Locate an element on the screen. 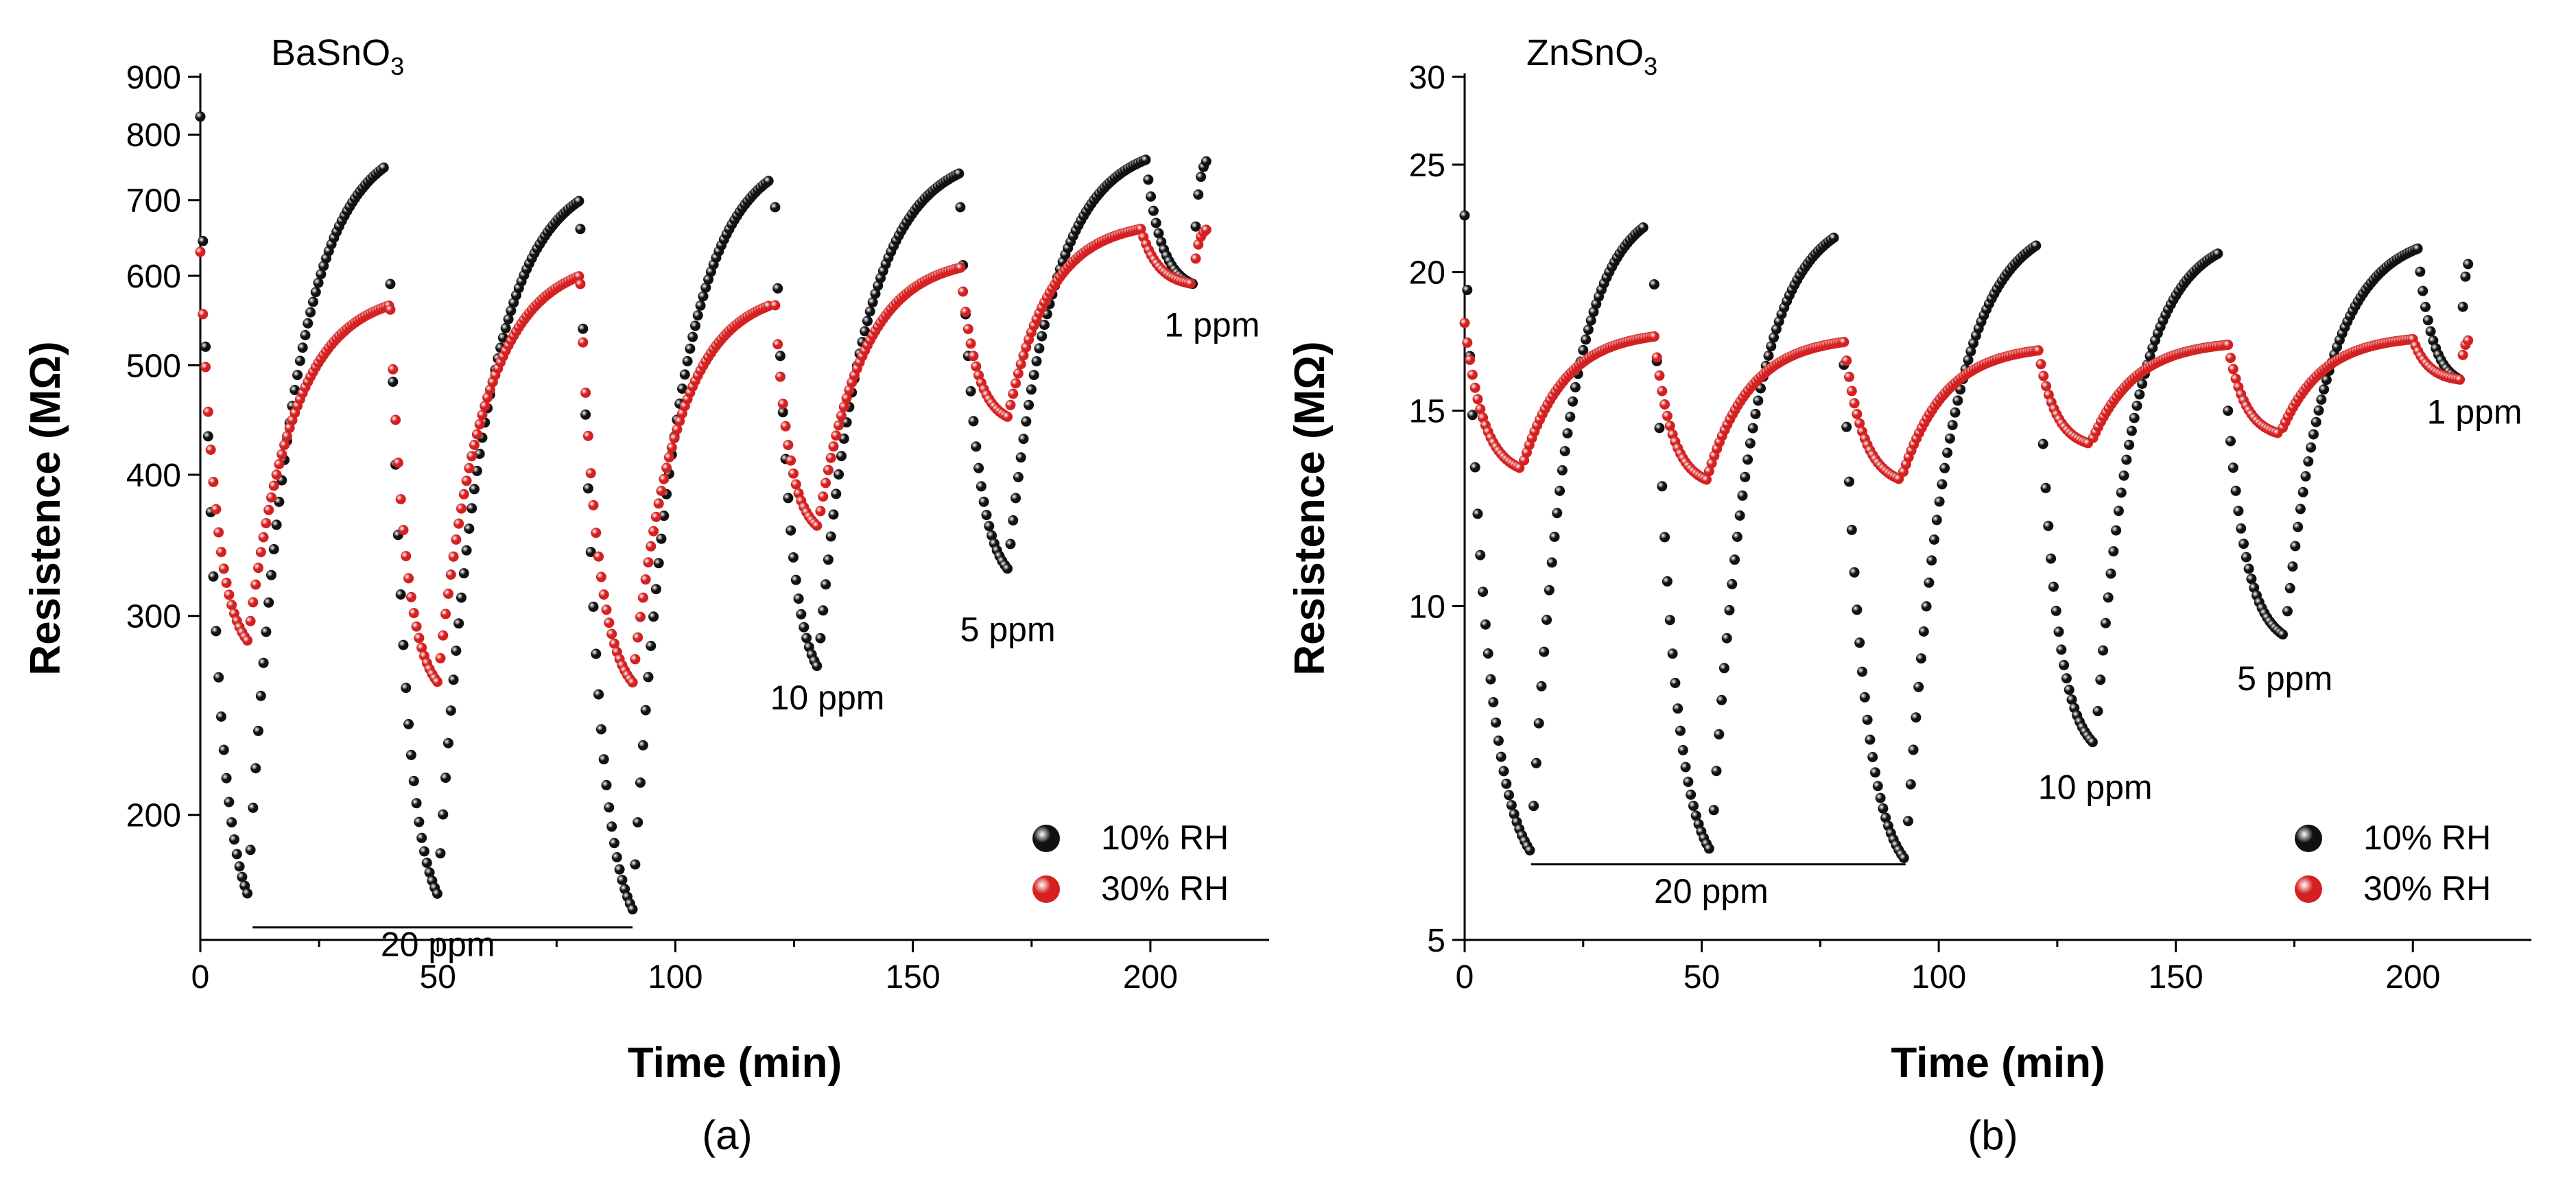 The width and height of the screenshot is (2576, 1178). panel-caption: (a) is located at coordinates (727, 1135).